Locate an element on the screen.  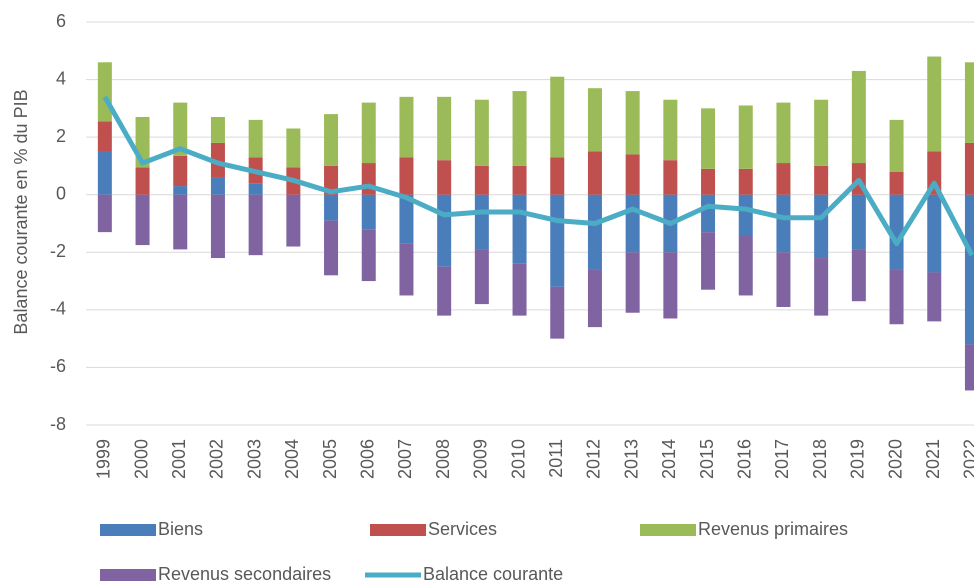
x-tick-label: 2004 is located at coordinates (292, 459).